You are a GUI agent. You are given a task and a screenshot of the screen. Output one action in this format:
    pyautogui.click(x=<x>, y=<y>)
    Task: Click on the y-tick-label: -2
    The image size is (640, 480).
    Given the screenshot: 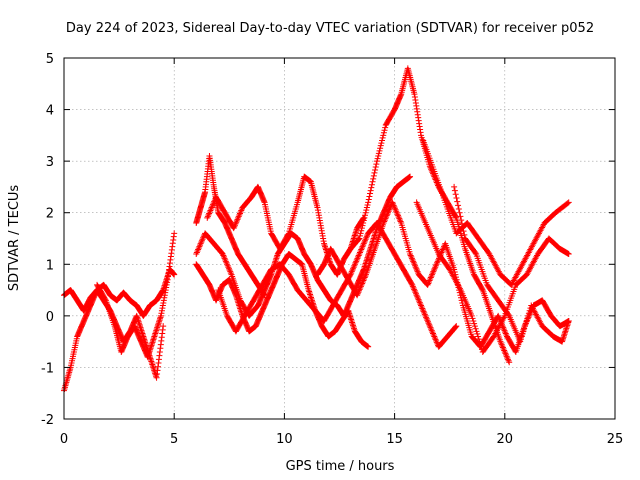 What is the action you would take?
    pyautogui.click(x=47, y=420)
    